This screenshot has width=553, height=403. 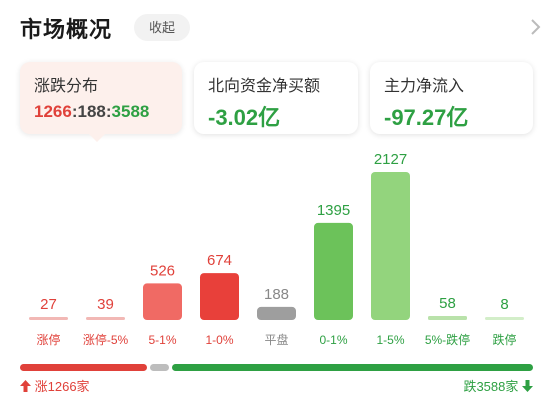 What do you see at coordinates (426, 117) in the screenshot?
I see `card-main-flow-value: -97.27亿` at bounding box center [426, 117].